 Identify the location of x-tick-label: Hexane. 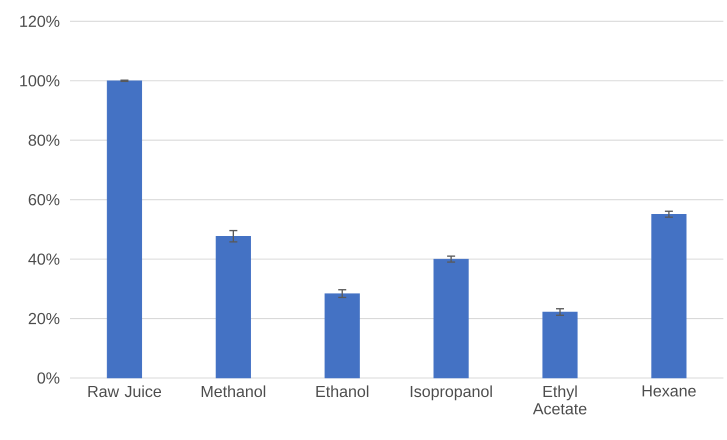
(669, 391).